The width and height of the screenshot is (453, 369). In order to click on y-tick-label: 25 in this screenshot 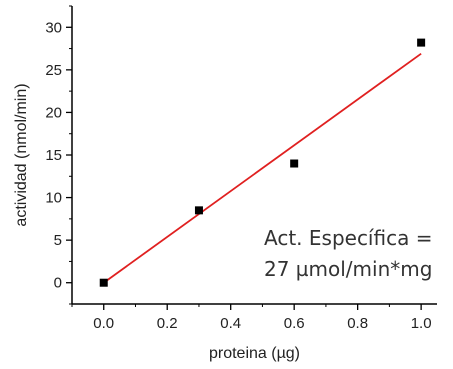, I will do `click(53, 70)`.